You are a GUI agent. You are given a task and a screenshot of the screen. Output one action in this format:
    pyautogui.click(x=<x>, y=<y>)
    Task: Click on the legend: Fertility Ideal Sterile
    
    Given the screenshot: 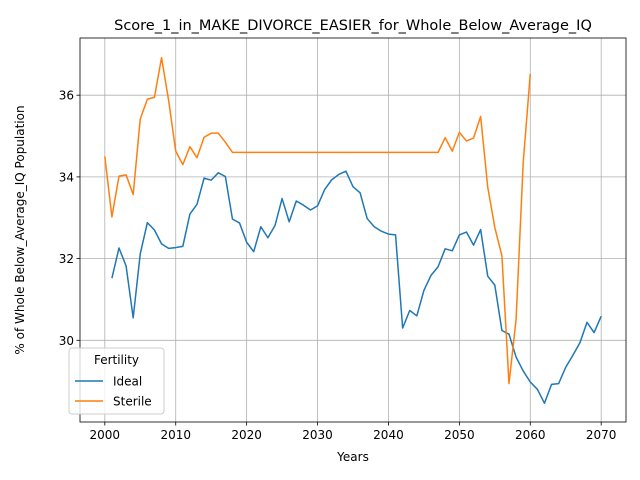 What is the action you would take?
    pyautogui.click(x=116, y=381)
    